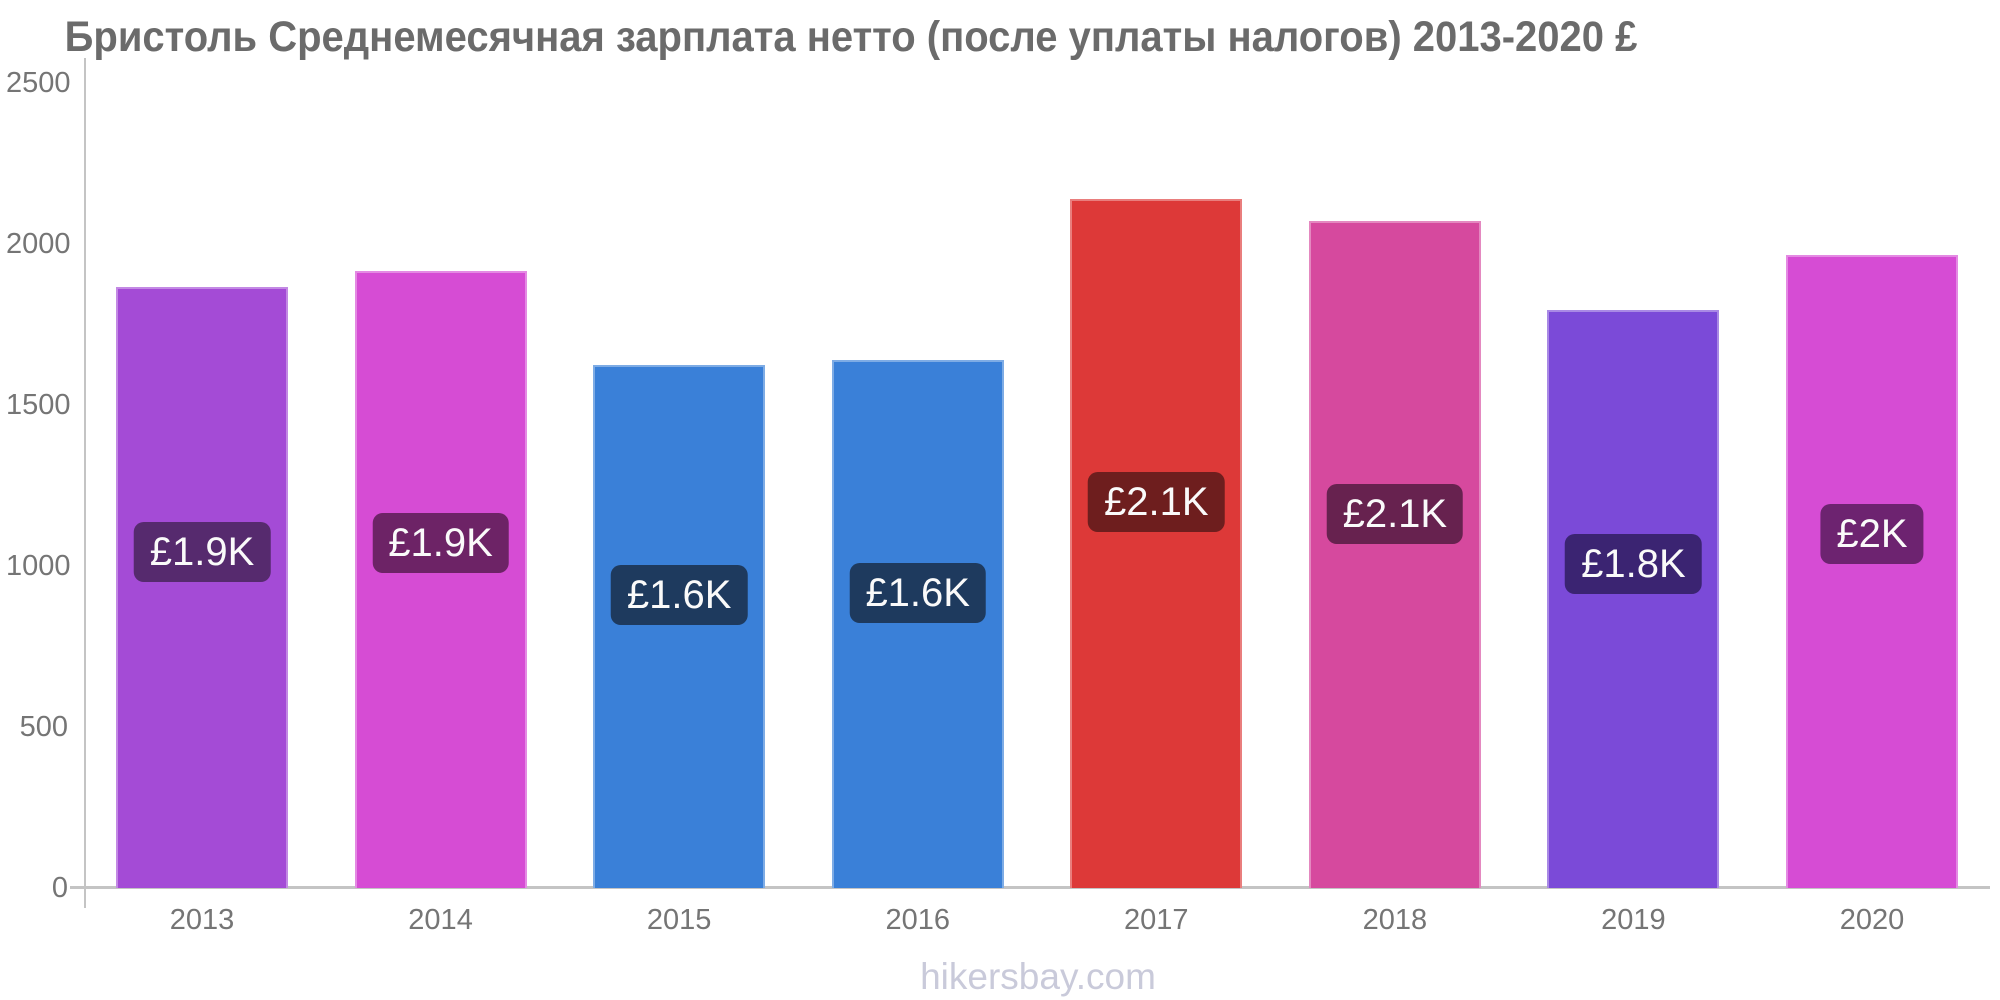  What do you see at coordinates (38, 83) in the screenshot?
I see `y-axis-tick-label: 2500` at bounding box center [38, 83].